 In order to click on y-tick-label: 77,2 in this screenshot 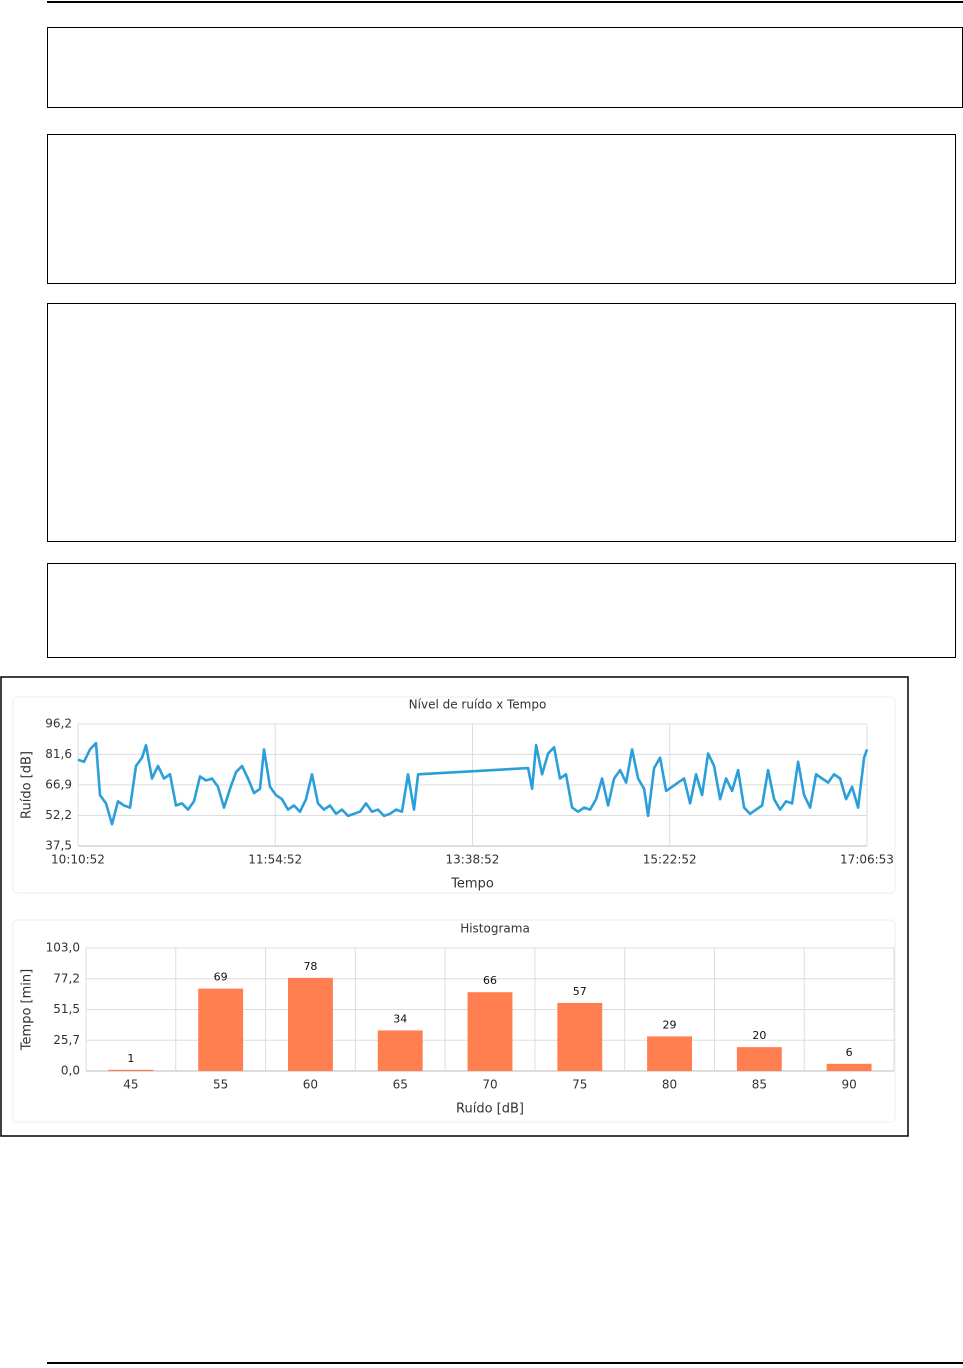, I will do `click(66, 978)`.